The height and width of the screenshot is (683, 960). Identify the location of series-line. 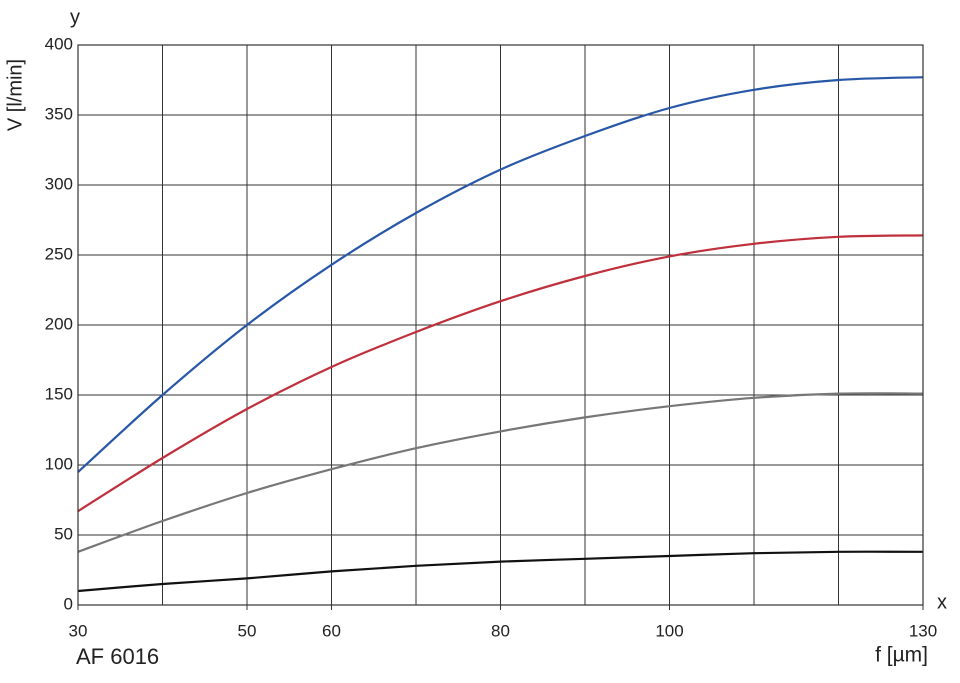
(500, 571).